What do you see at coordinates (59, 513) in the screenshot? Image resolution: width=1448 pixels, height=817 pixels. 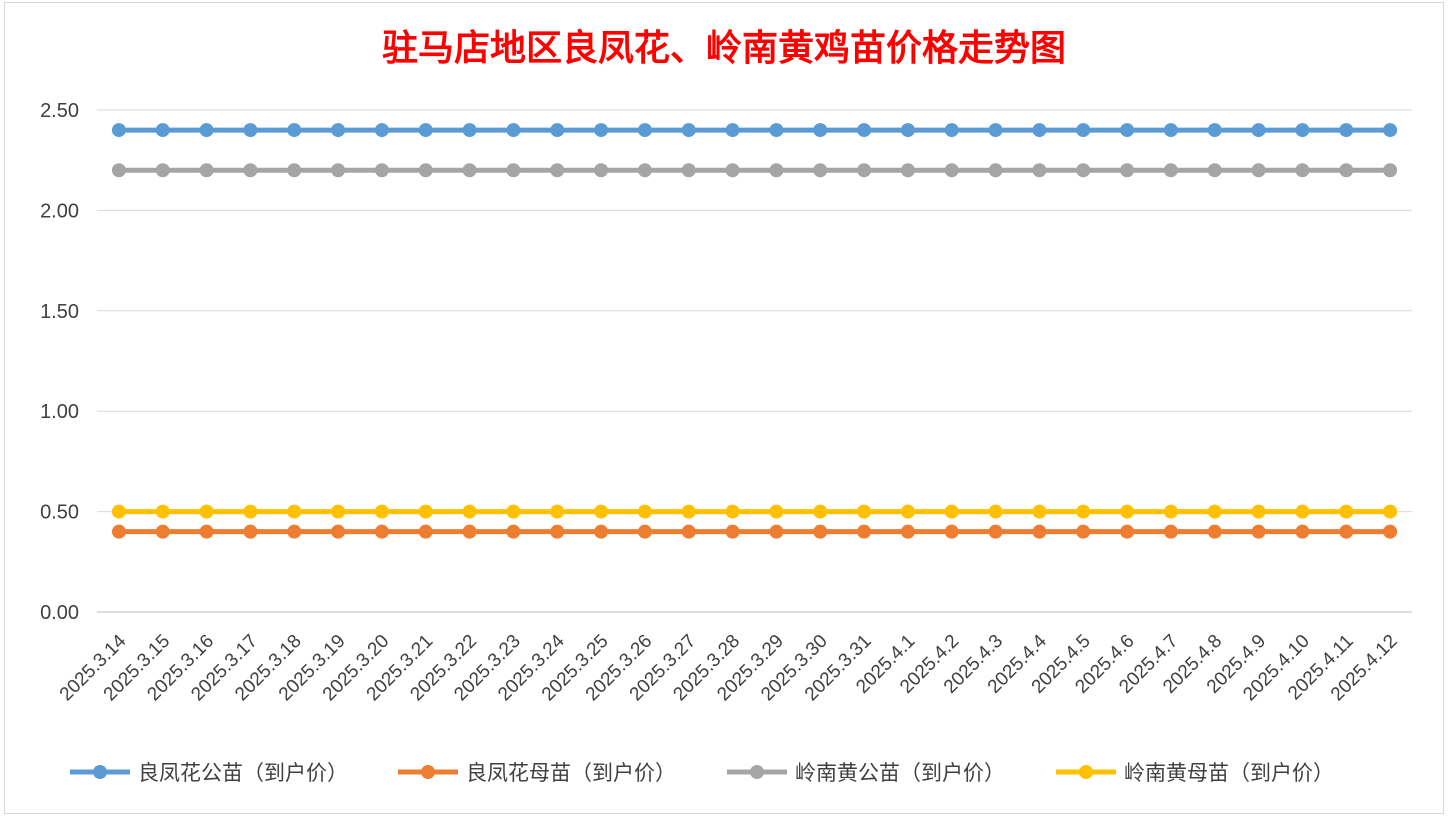 I see `y-tick-label: 0.50` at bounding box center [59, 513].